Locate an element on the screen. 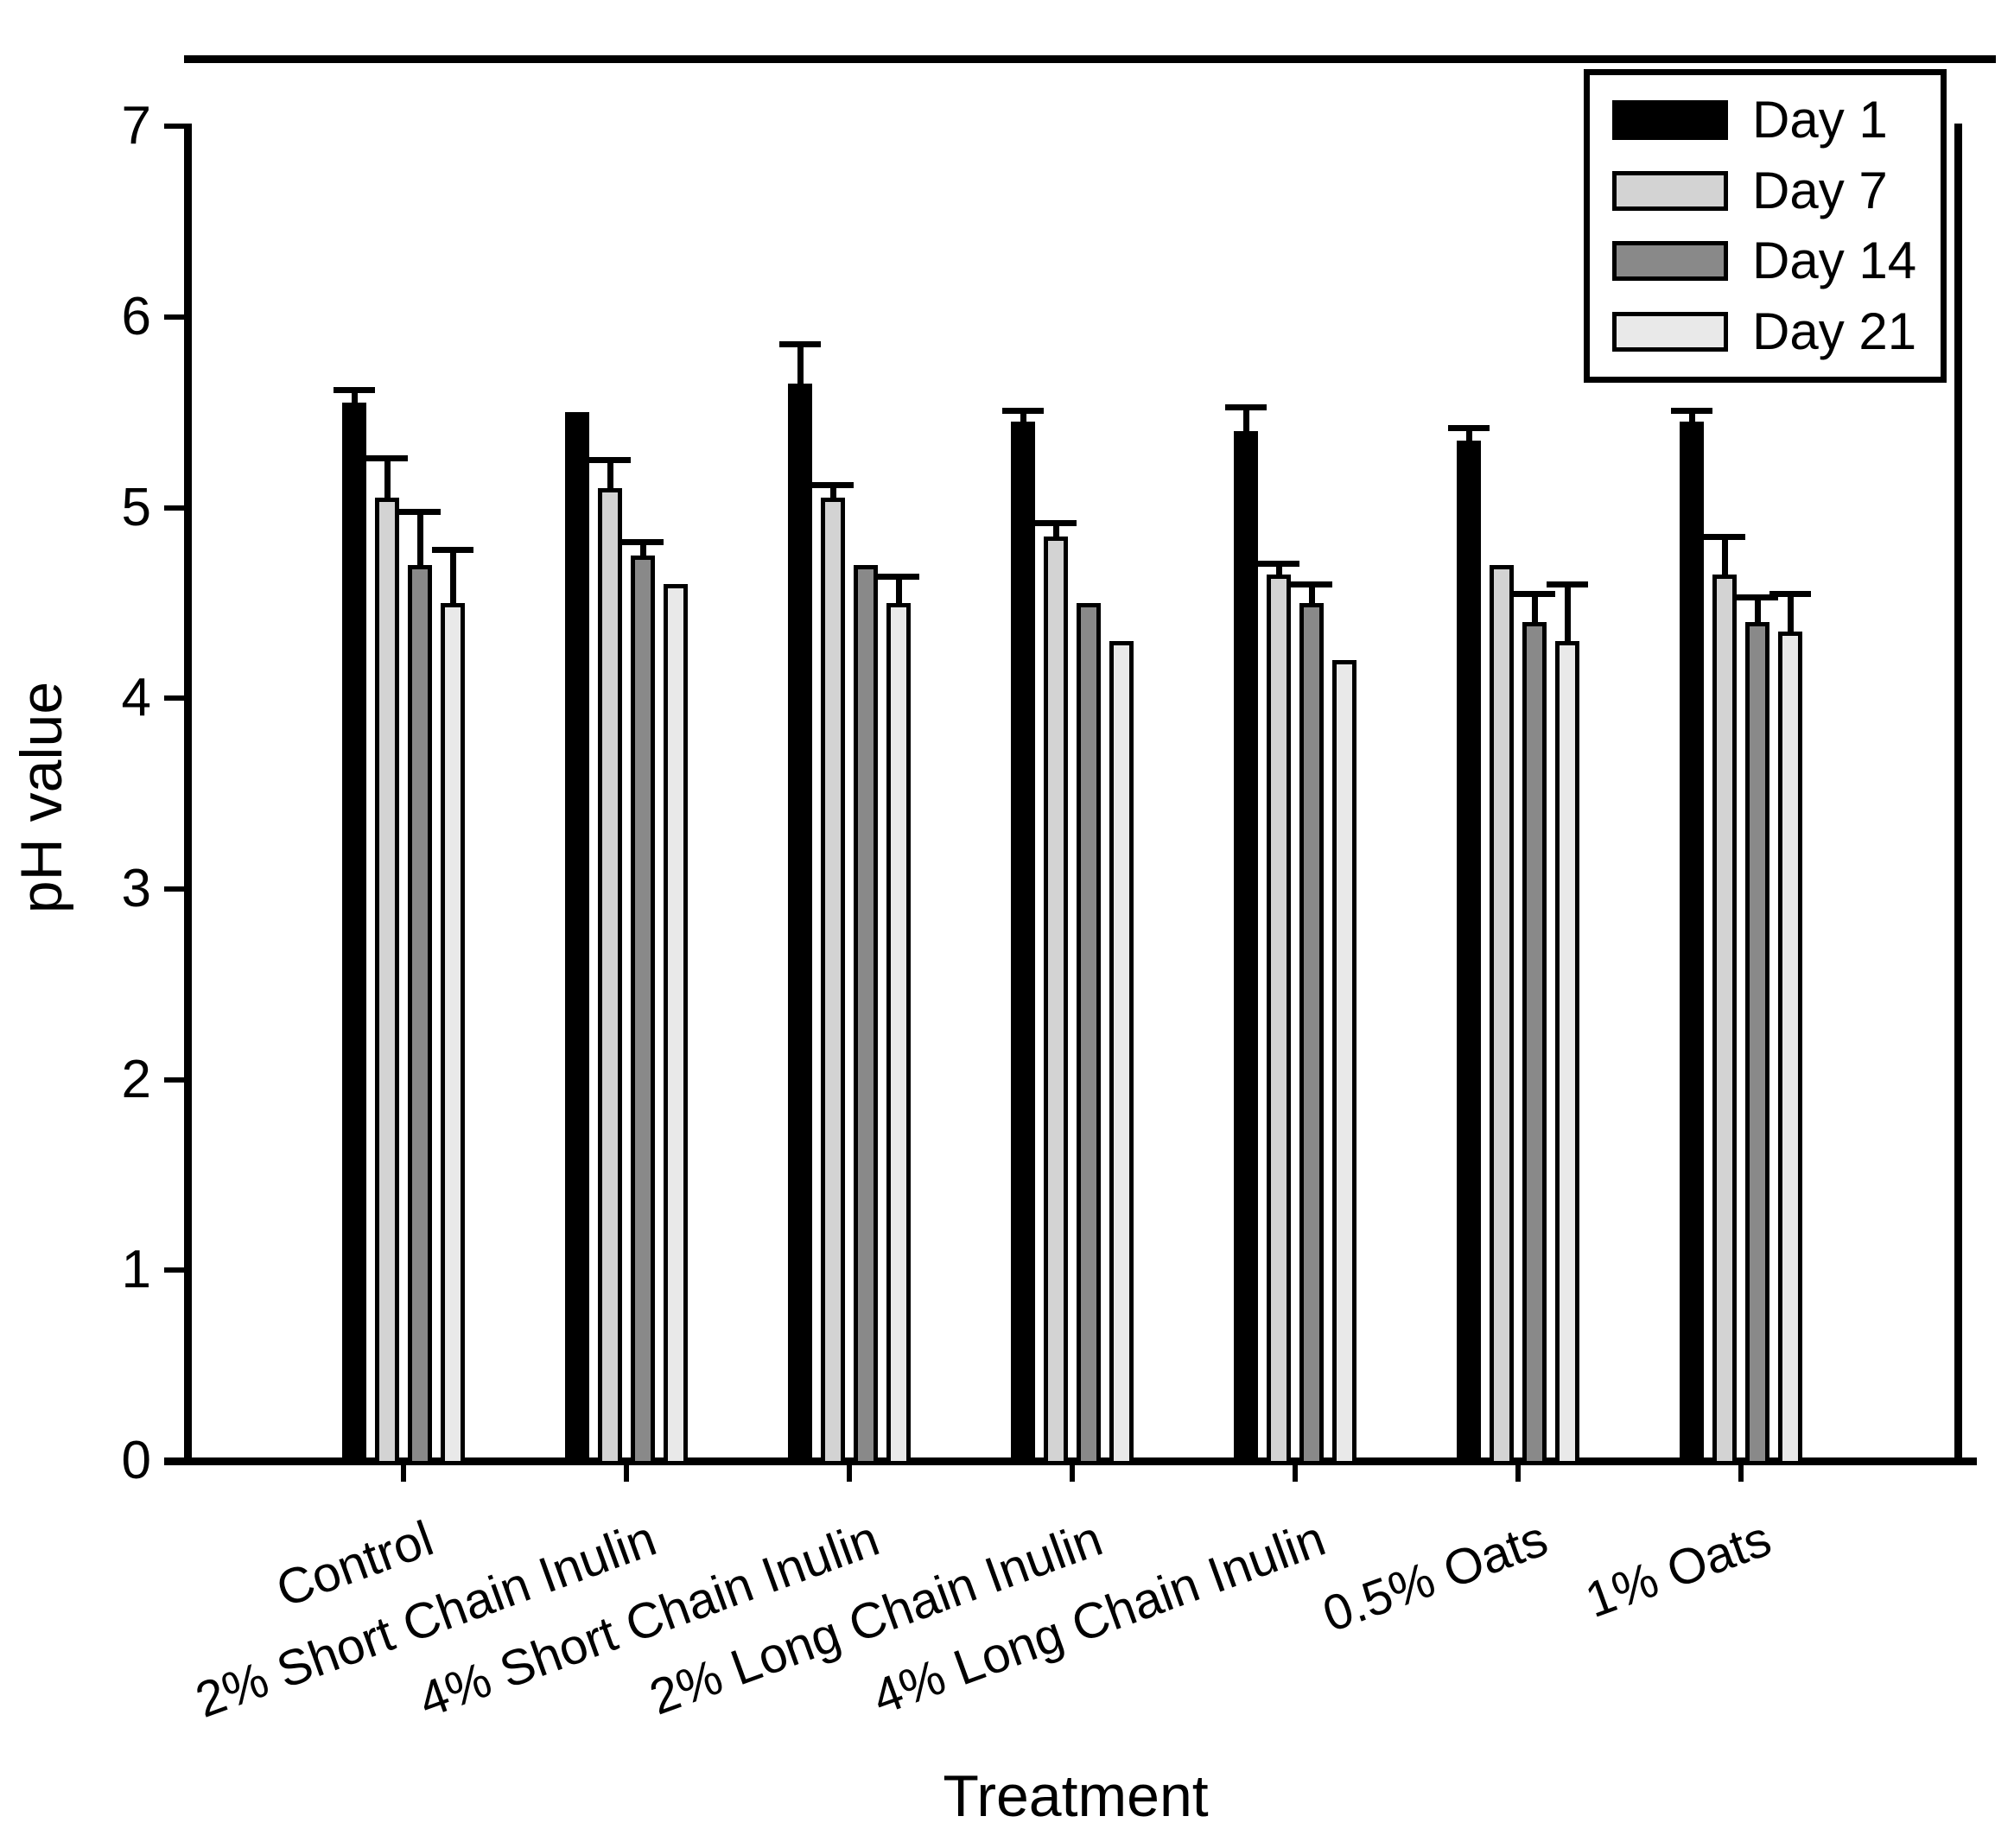  right-spine is located at coordinates (1958, 794).